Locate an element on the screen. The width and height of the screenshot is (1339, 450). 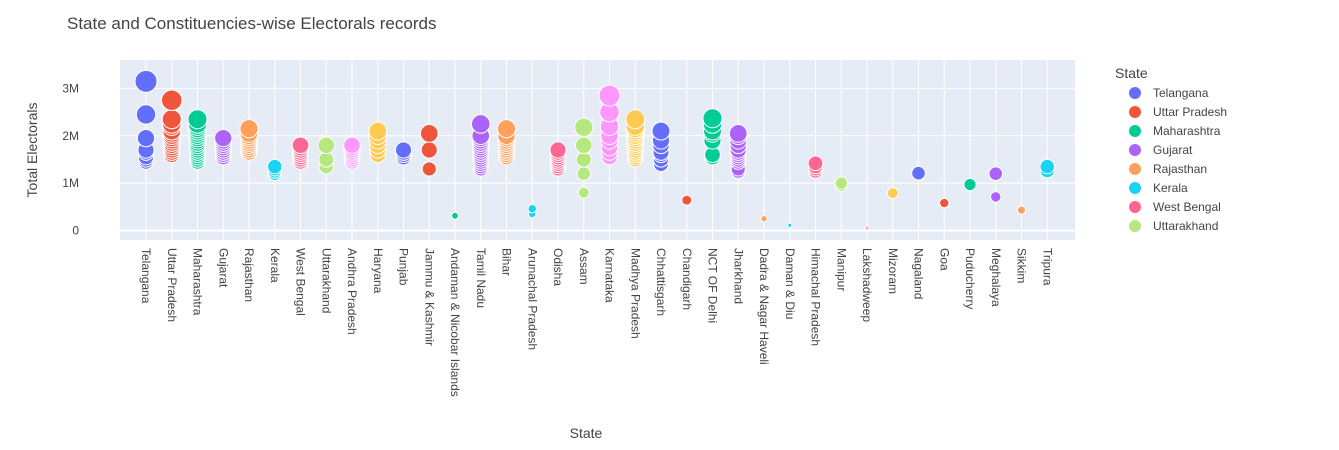
legend-label: Uttar Pradesh is located at coordinates (1190, 112).